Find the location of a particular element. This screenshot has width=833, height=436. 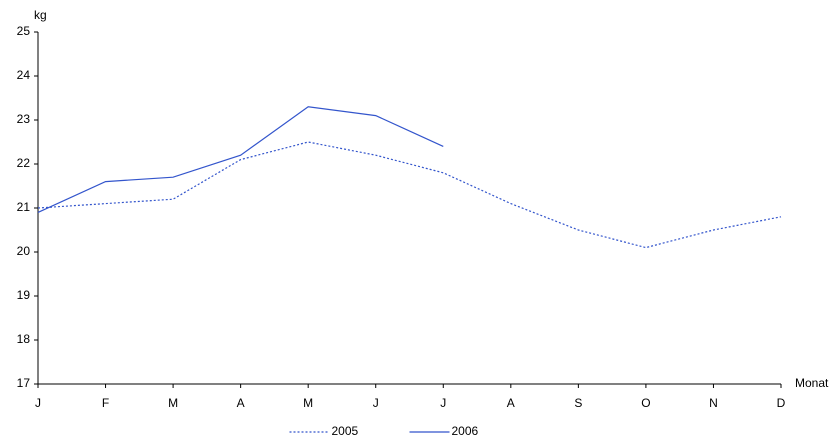

x-tick-label: S is located at coordinates (578, 403).